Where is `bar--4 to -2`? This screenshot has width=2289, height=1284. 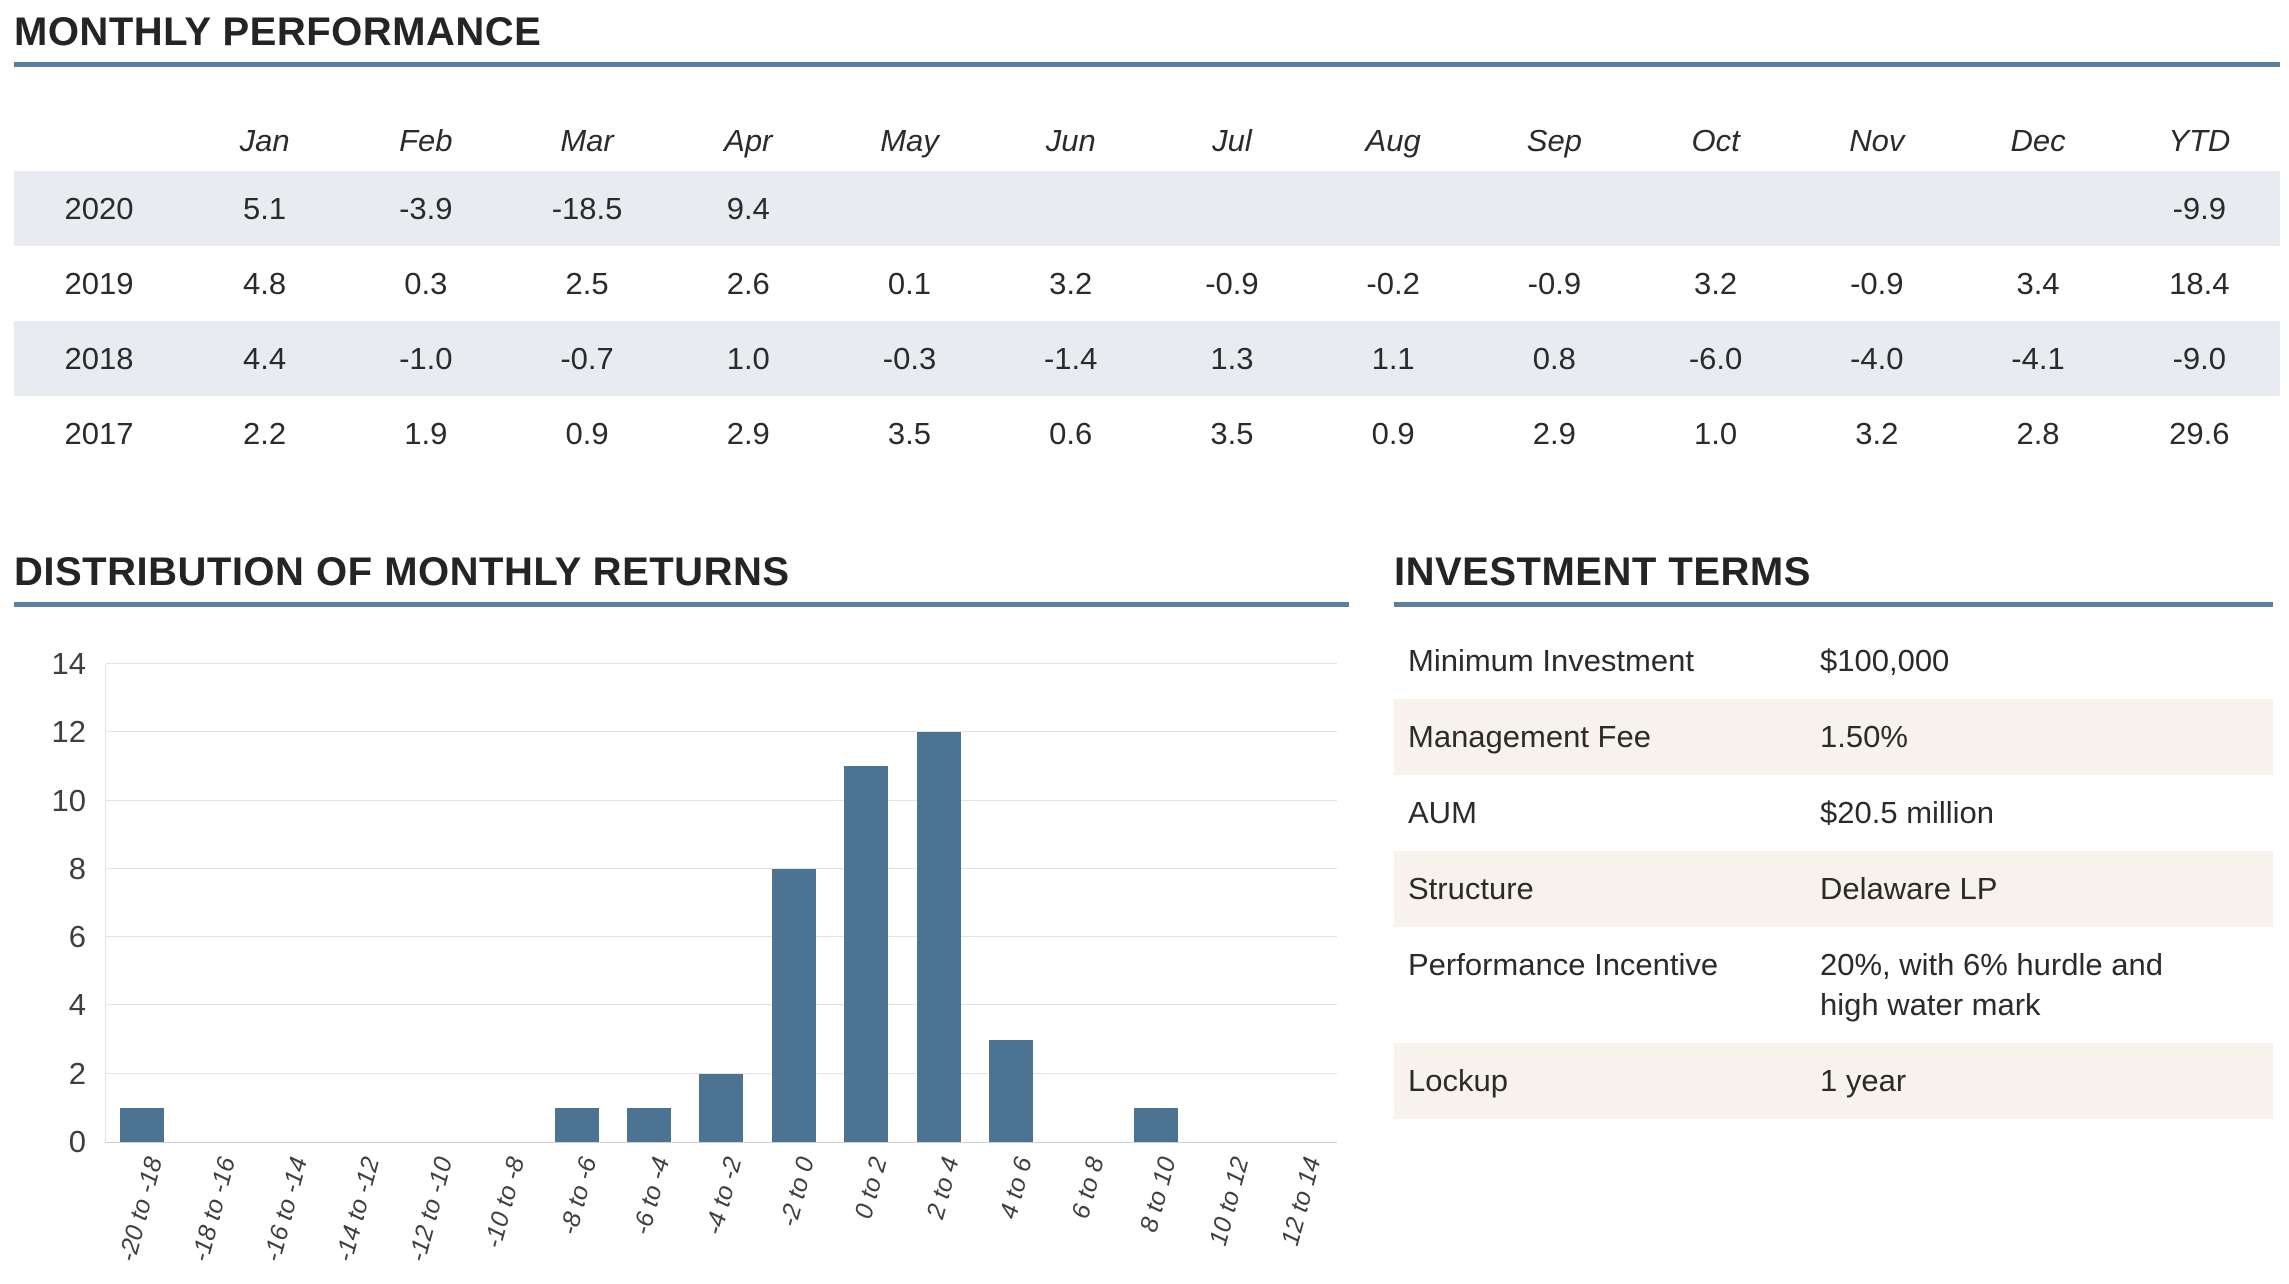
bar--4 to -2 is located at coordinates (721, 1107).